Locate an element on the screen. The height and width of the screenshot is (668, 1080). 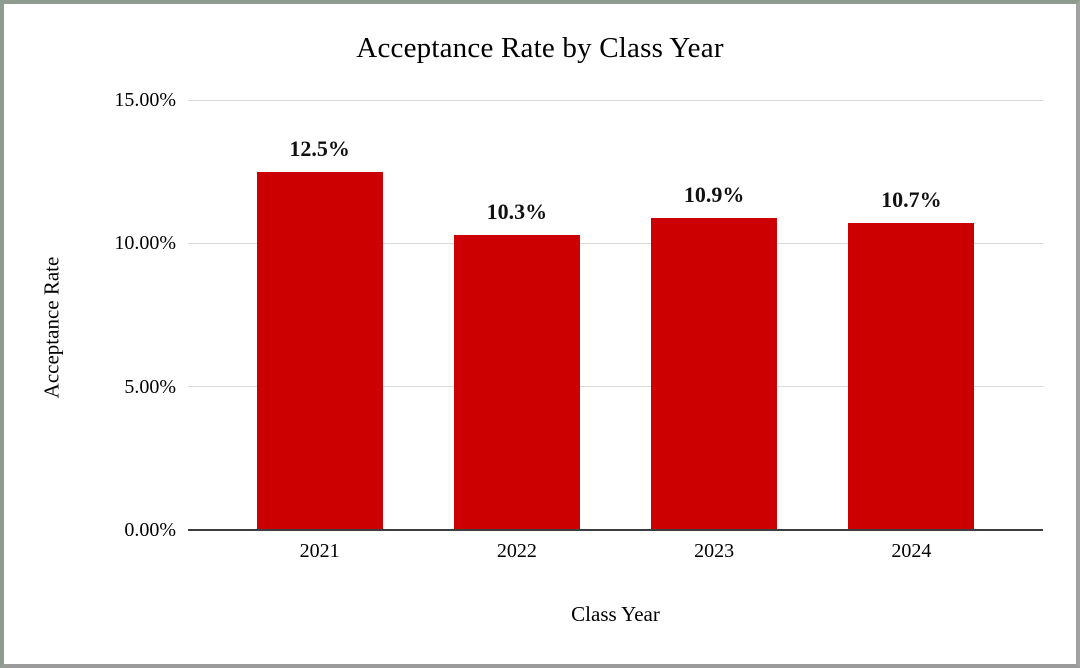
y-tick-label: 5.00% is located at coordinates (150, 386).